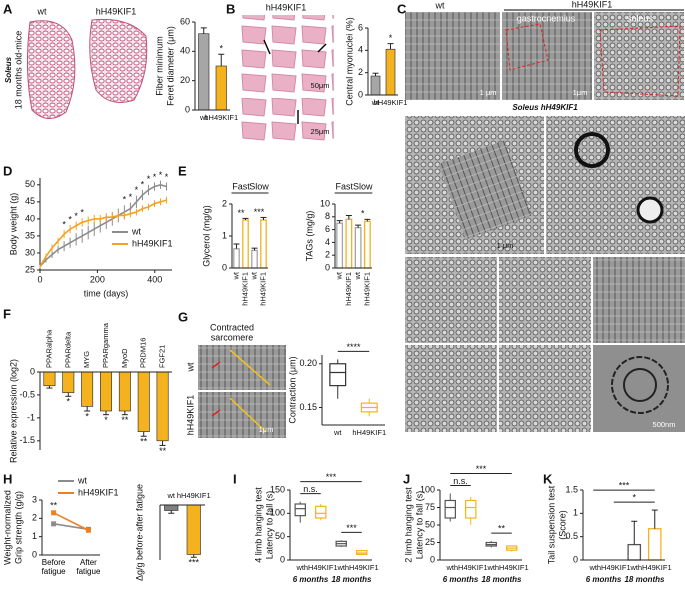 The width and height of the screenshot is (685, 594). What do you see at coordinates (640, 18) in the screenshot?
I see `image-label: soleus` at bounding box center [640, 18].